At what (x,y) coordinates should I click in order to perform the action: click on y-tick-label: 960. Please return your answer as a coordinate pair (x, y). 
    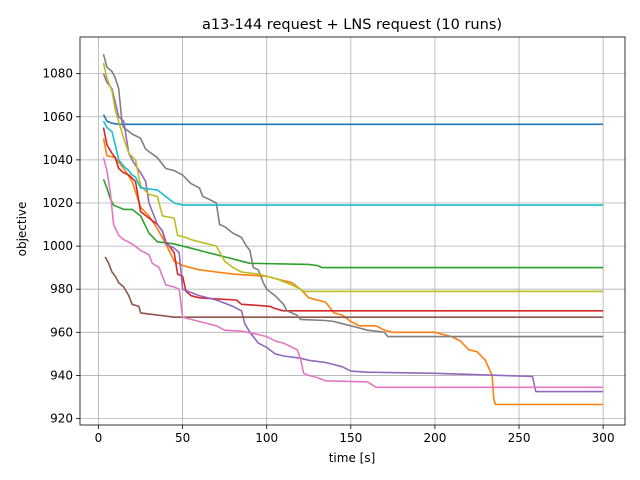
    Looking at the image, I should click on (61, 332).